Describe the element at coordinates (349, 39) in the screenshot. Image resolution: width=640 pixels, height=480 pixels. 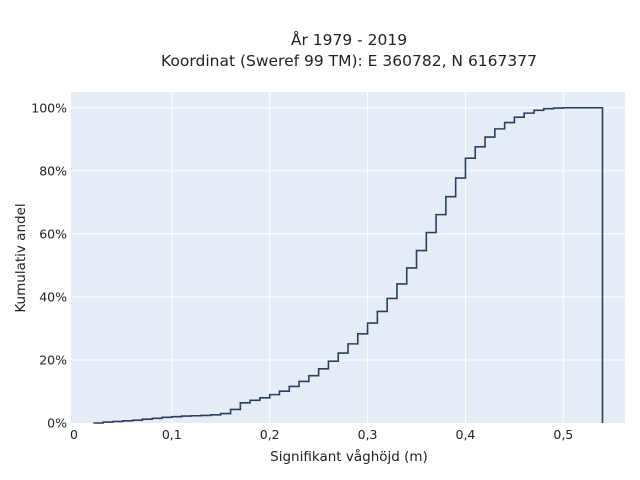
I see `chart-title: År 1979 - 2019` at that location.